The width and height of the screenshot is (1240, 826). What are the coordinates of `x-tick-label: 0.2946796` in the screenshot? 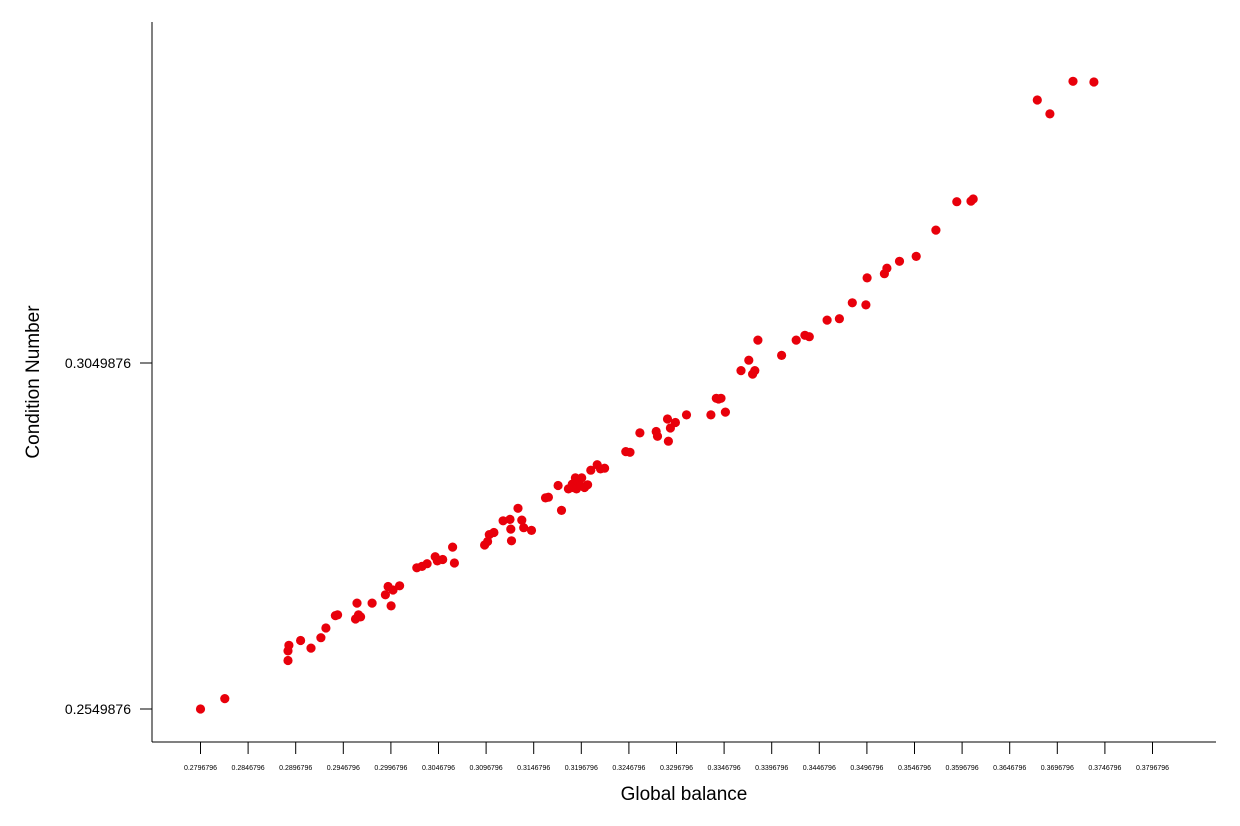 It's located at (343, 768).